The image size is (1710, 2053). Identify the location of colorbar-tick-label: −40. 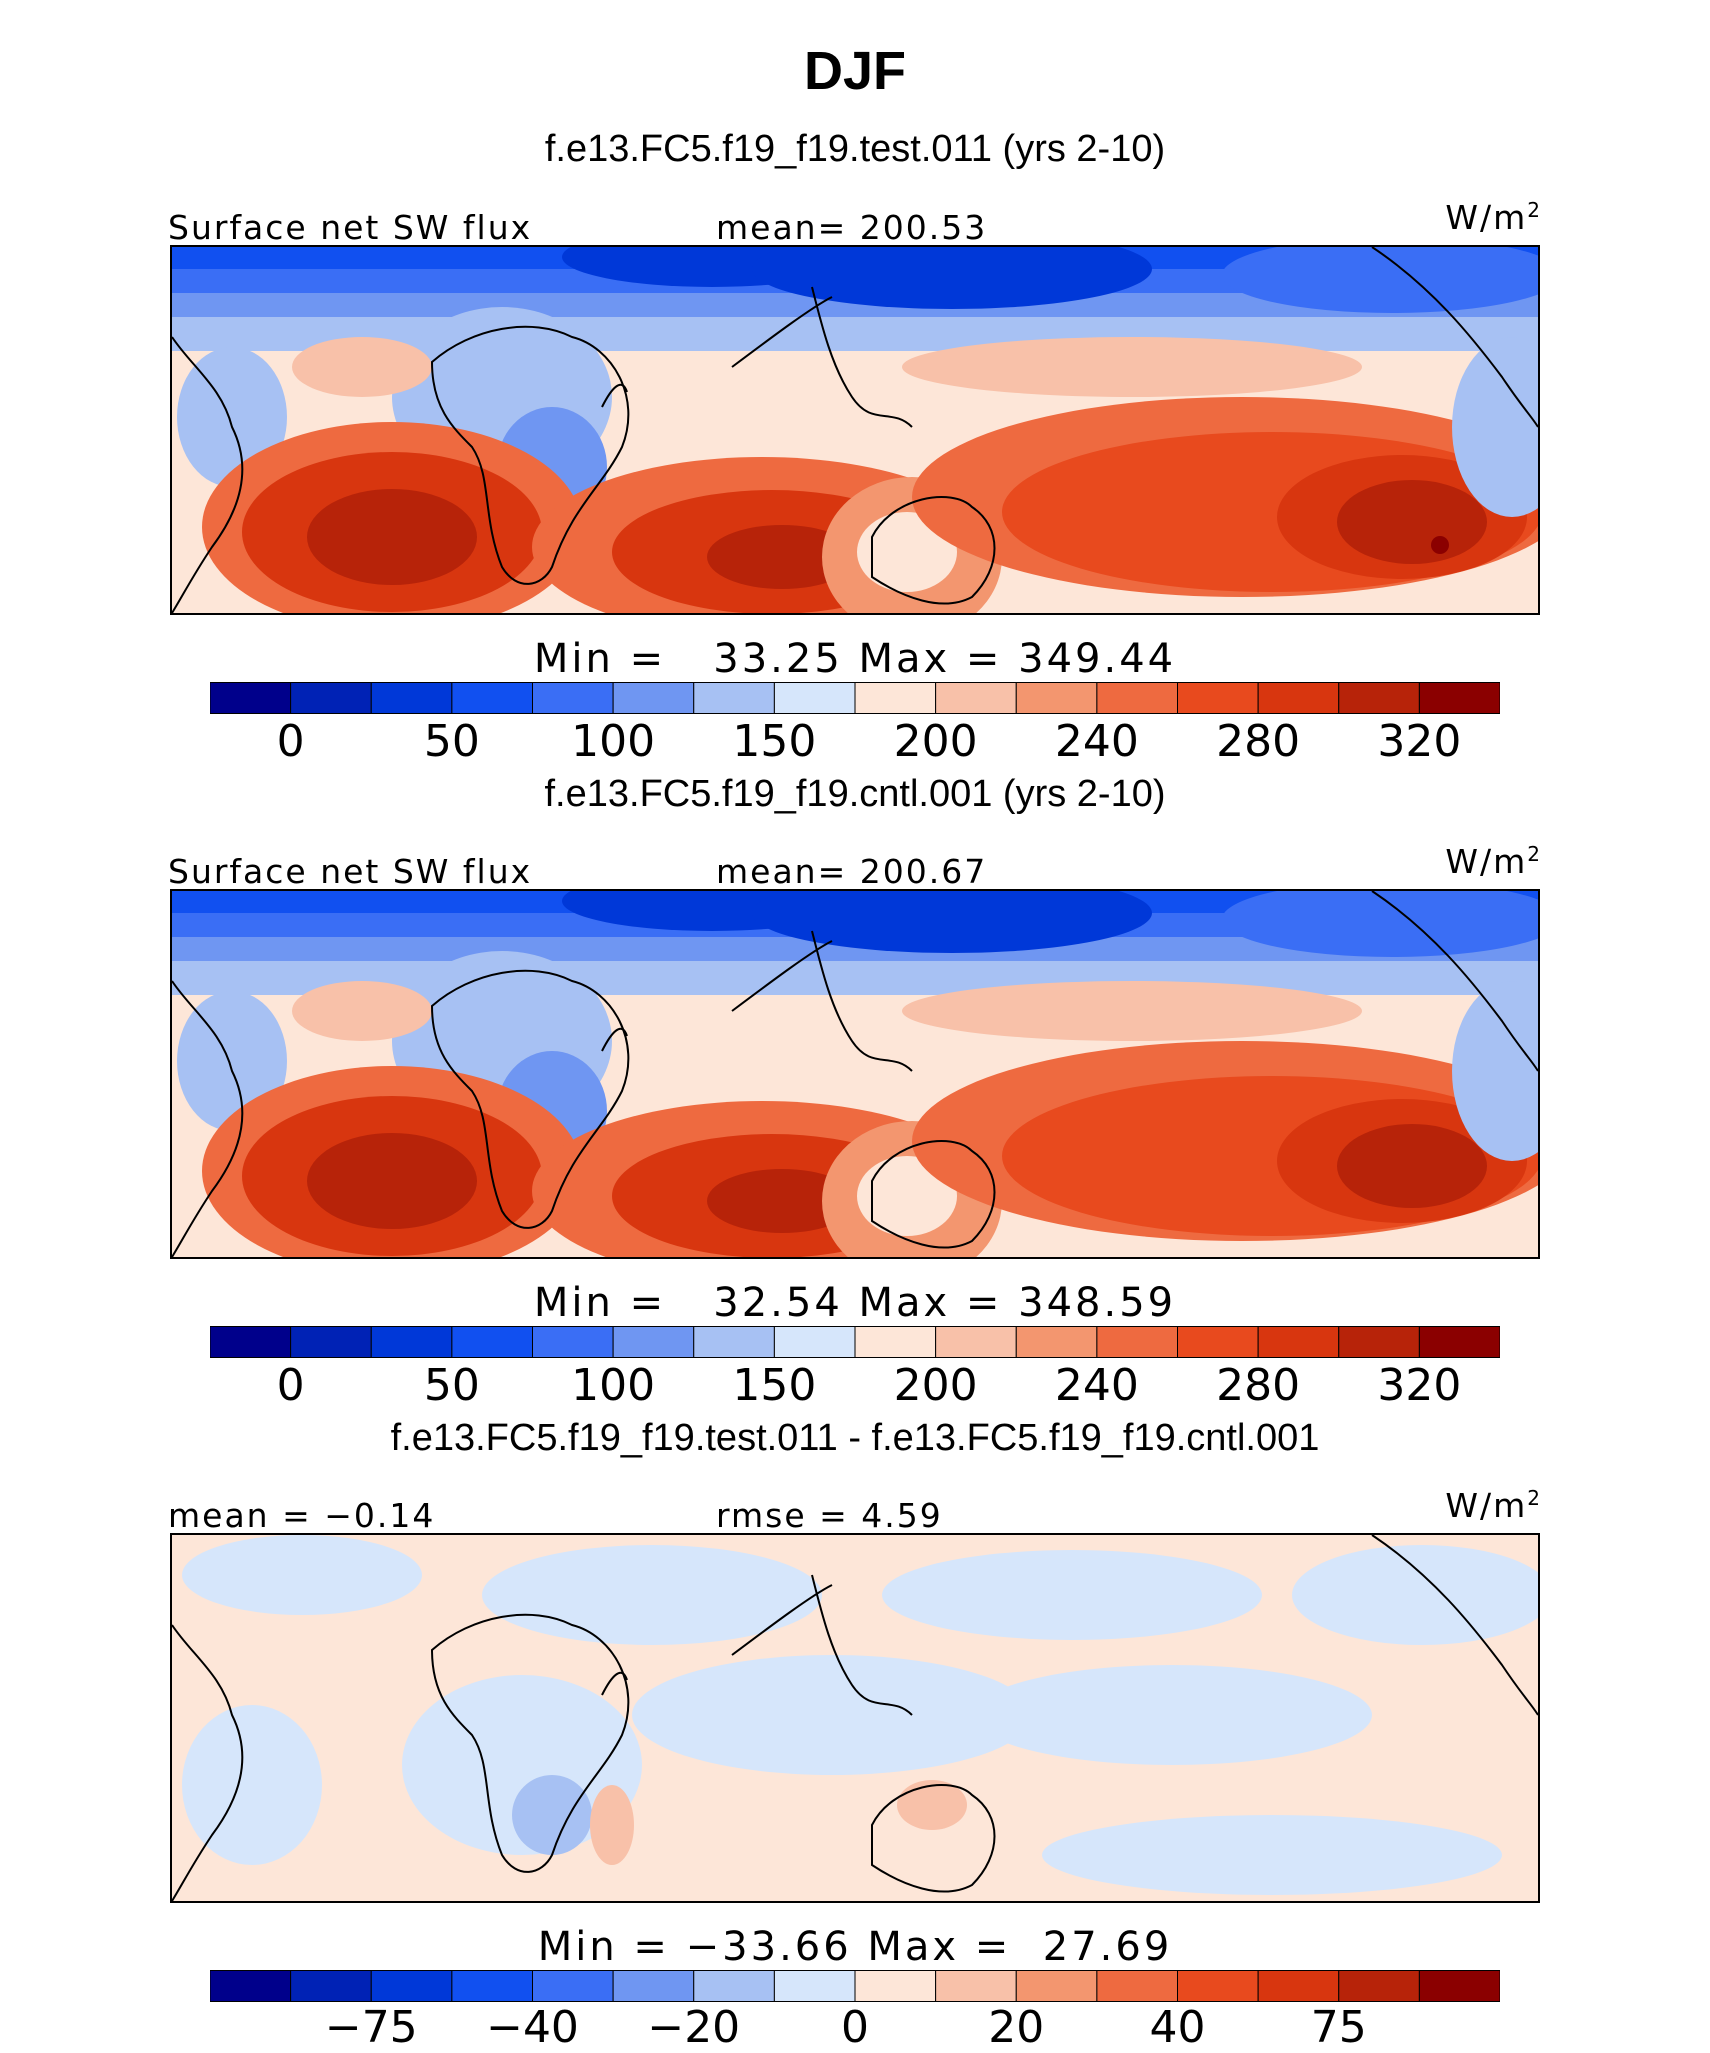
(532, 2027).